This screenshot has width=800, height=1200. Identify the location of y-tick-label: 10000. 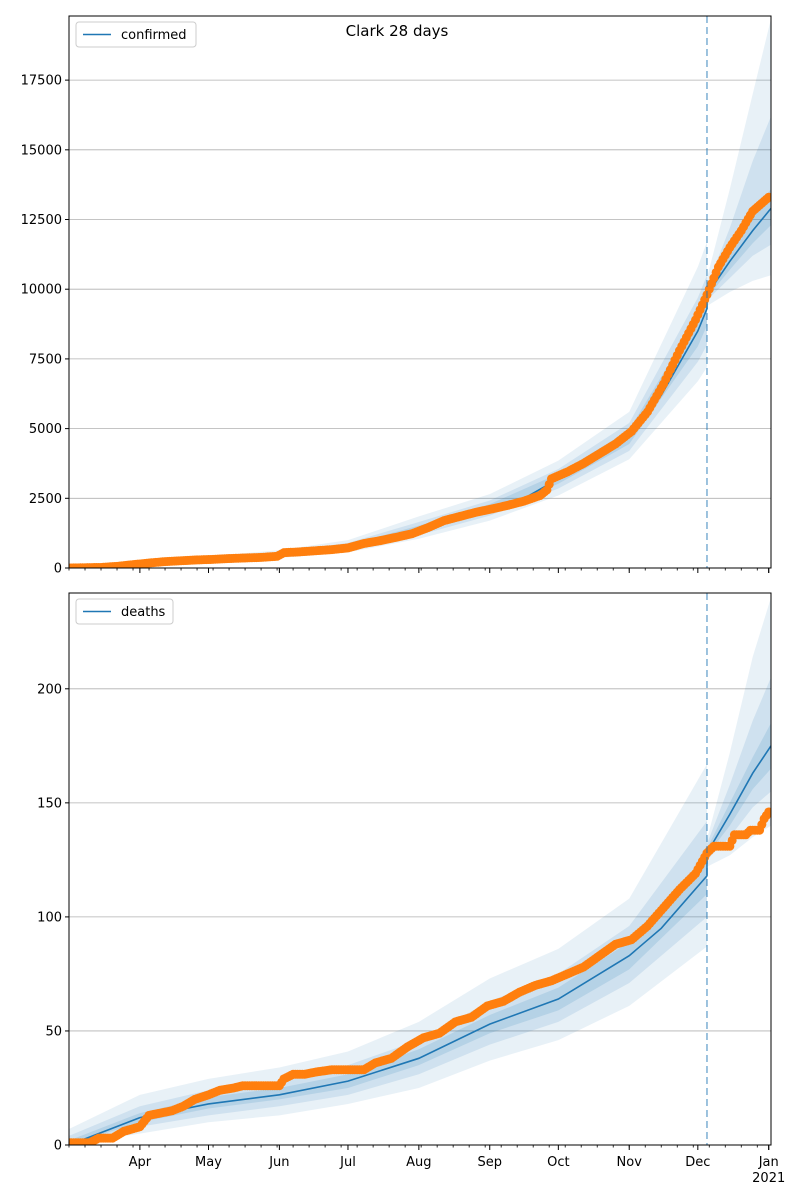
(41, 290).